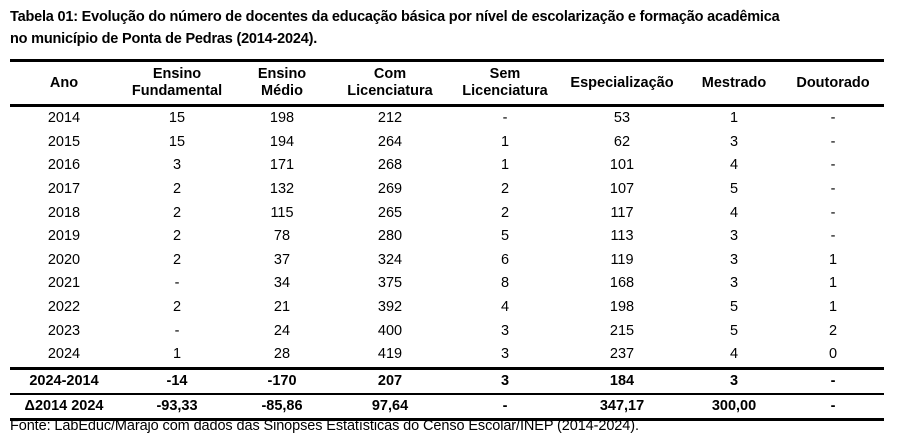  I want to click on value-cell: 28, so click(282, 356).